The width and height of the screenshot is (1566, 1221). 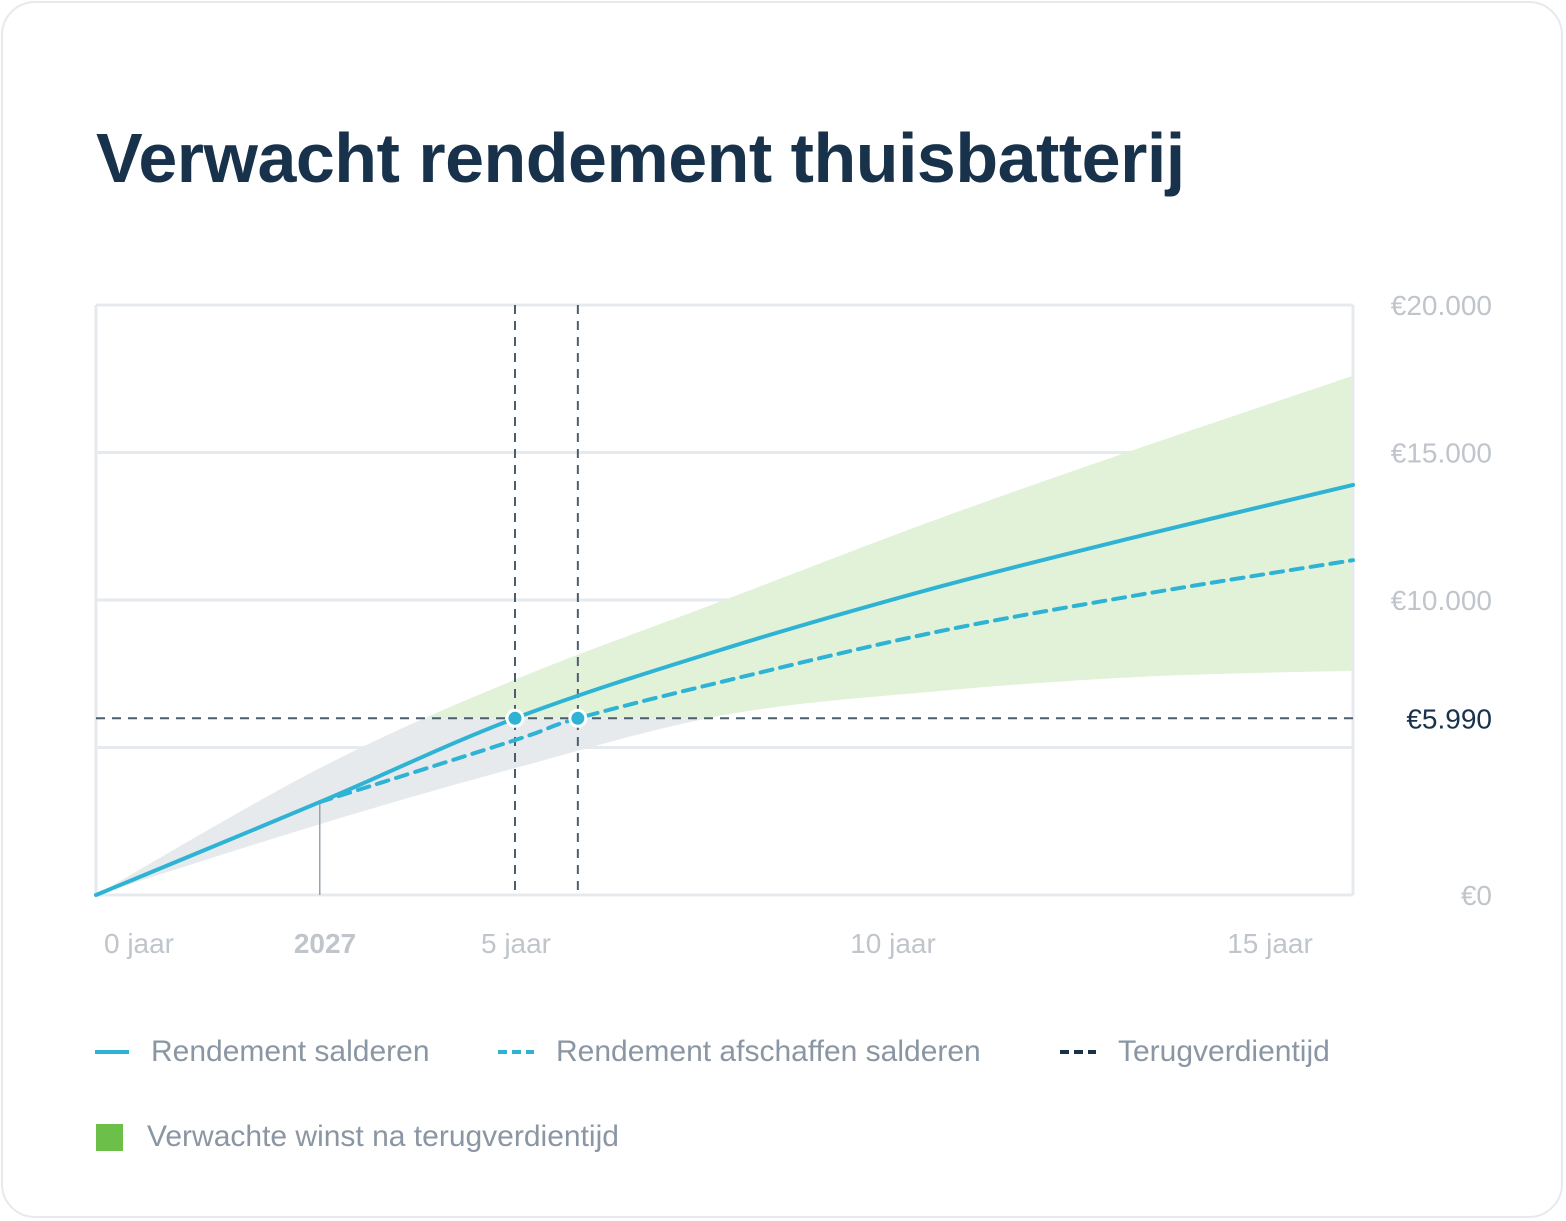 What do you see at coordinates (836, 681) in the screenshot?
I see `series-line-afschaffen-salderen` at bounding box center [836, 681].